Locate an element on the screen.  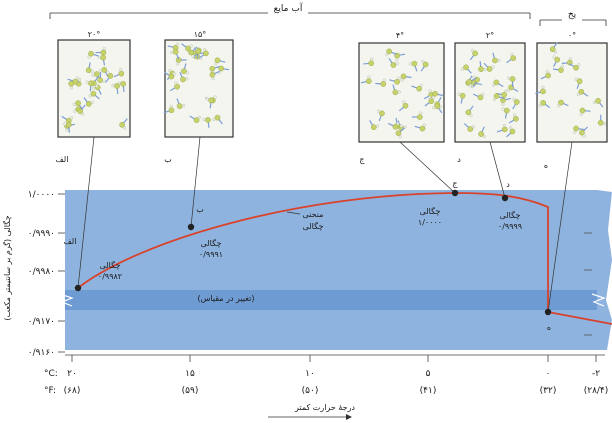
x-tick-fahrenheit: (۶۸) is located at coordinates (72, 391).